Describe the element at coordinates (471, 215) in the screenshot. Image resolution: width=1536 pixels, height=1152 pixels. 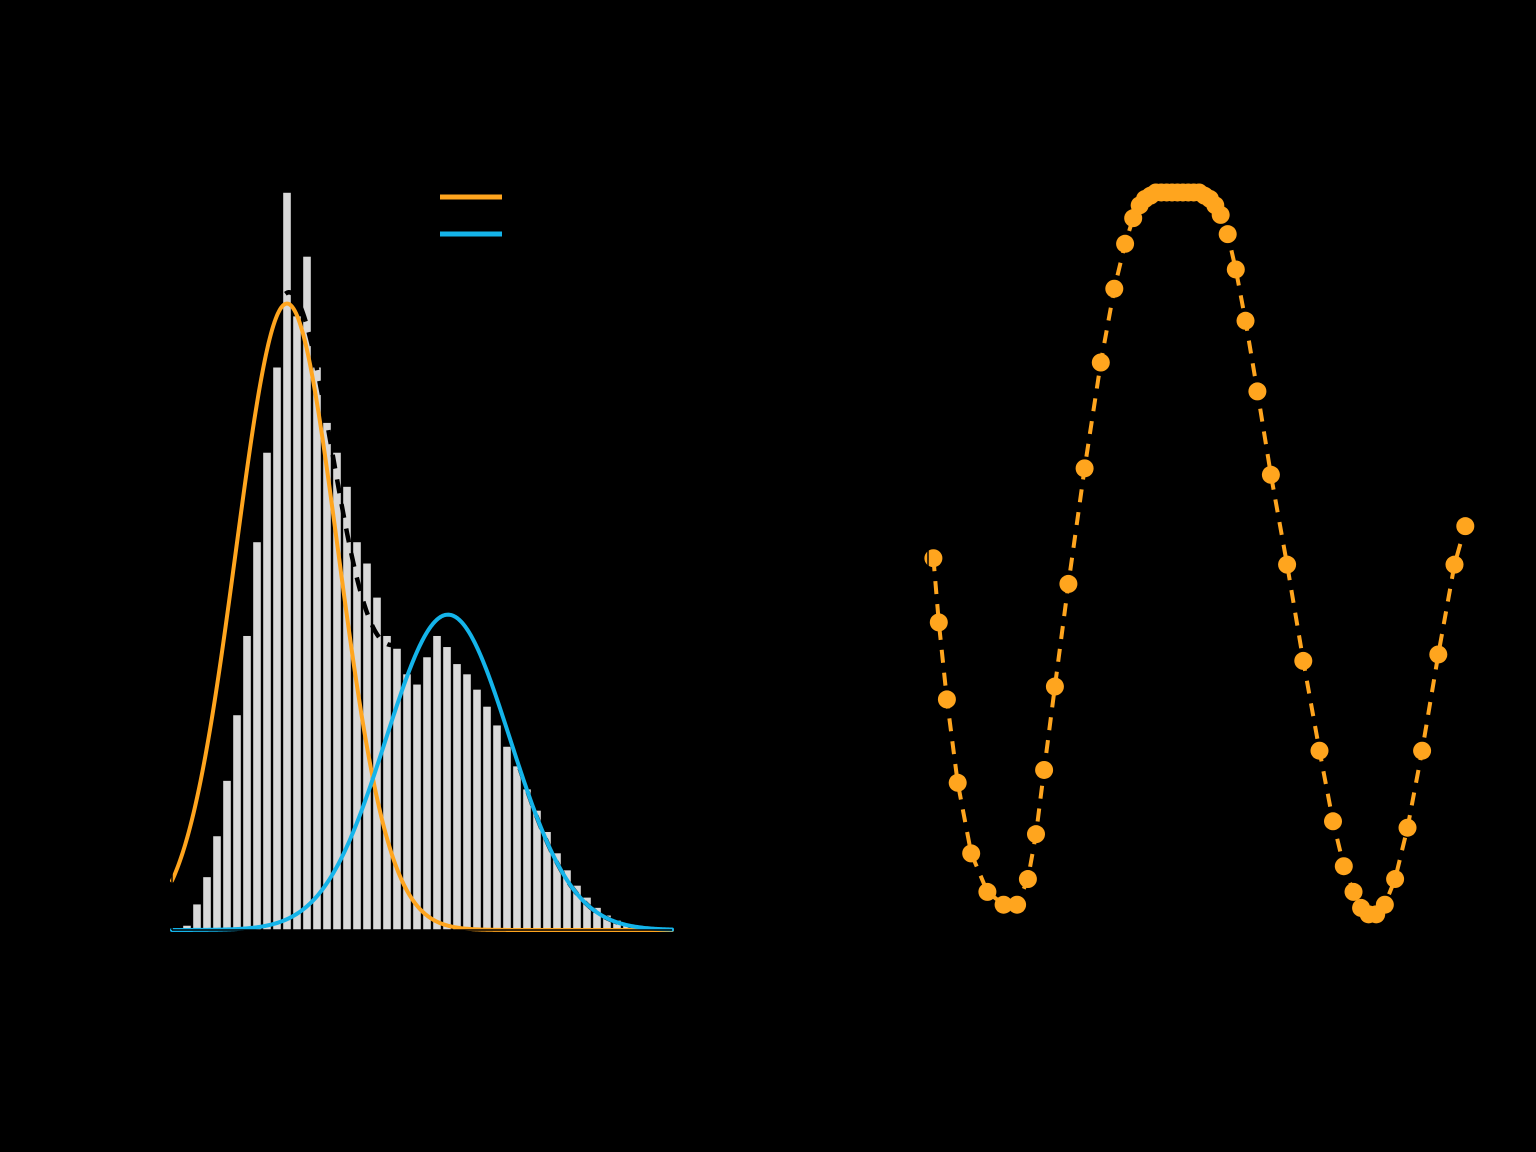
I see `legend` at that location.